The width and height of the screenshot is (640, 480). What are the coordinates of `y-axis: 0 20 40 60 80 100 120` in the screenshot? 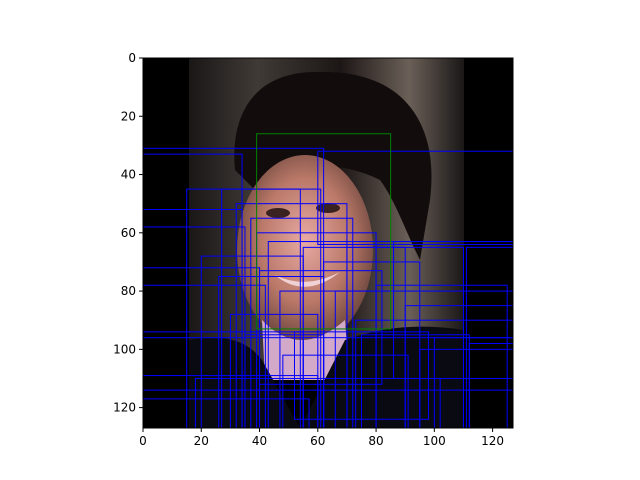 It's located at (128, 233).